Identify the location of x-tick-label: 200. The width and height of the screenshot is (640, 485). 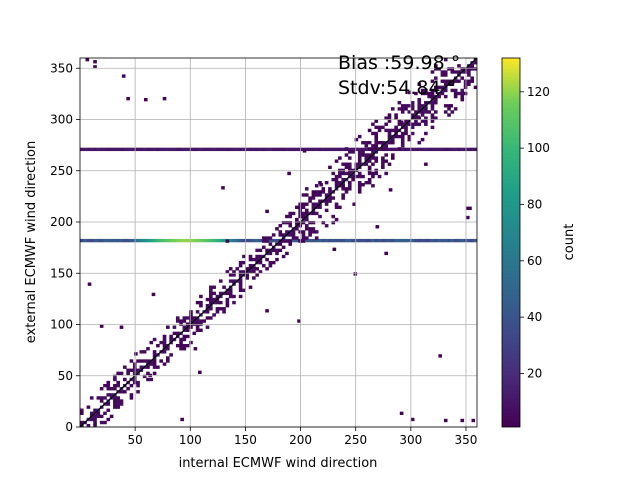
(300, 440).